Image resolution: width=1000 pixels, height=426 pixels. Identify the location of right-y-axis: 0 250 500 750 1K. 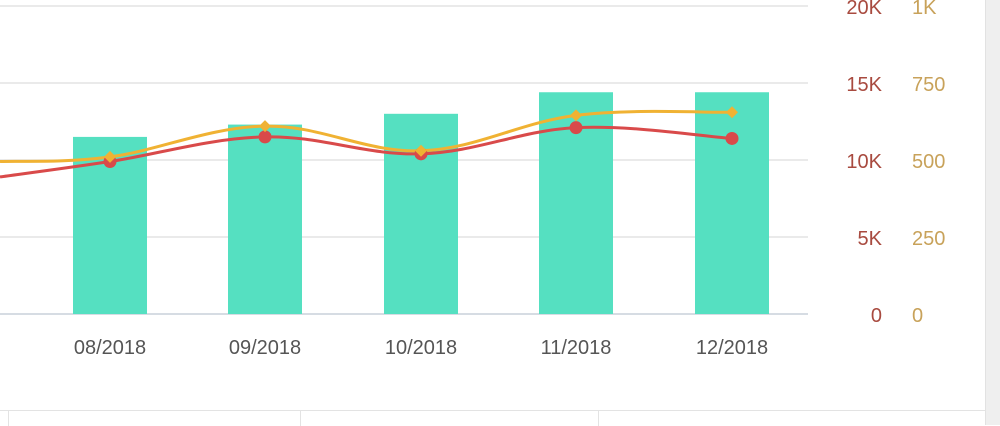
(928, 163).